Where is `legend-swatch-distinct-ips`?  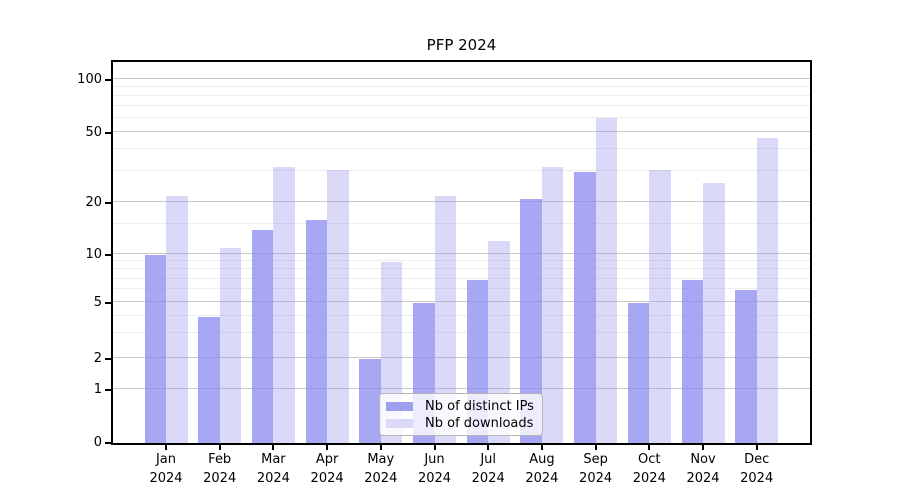
legend-swatch-distinct-ips is located at coordinates (399, 406).